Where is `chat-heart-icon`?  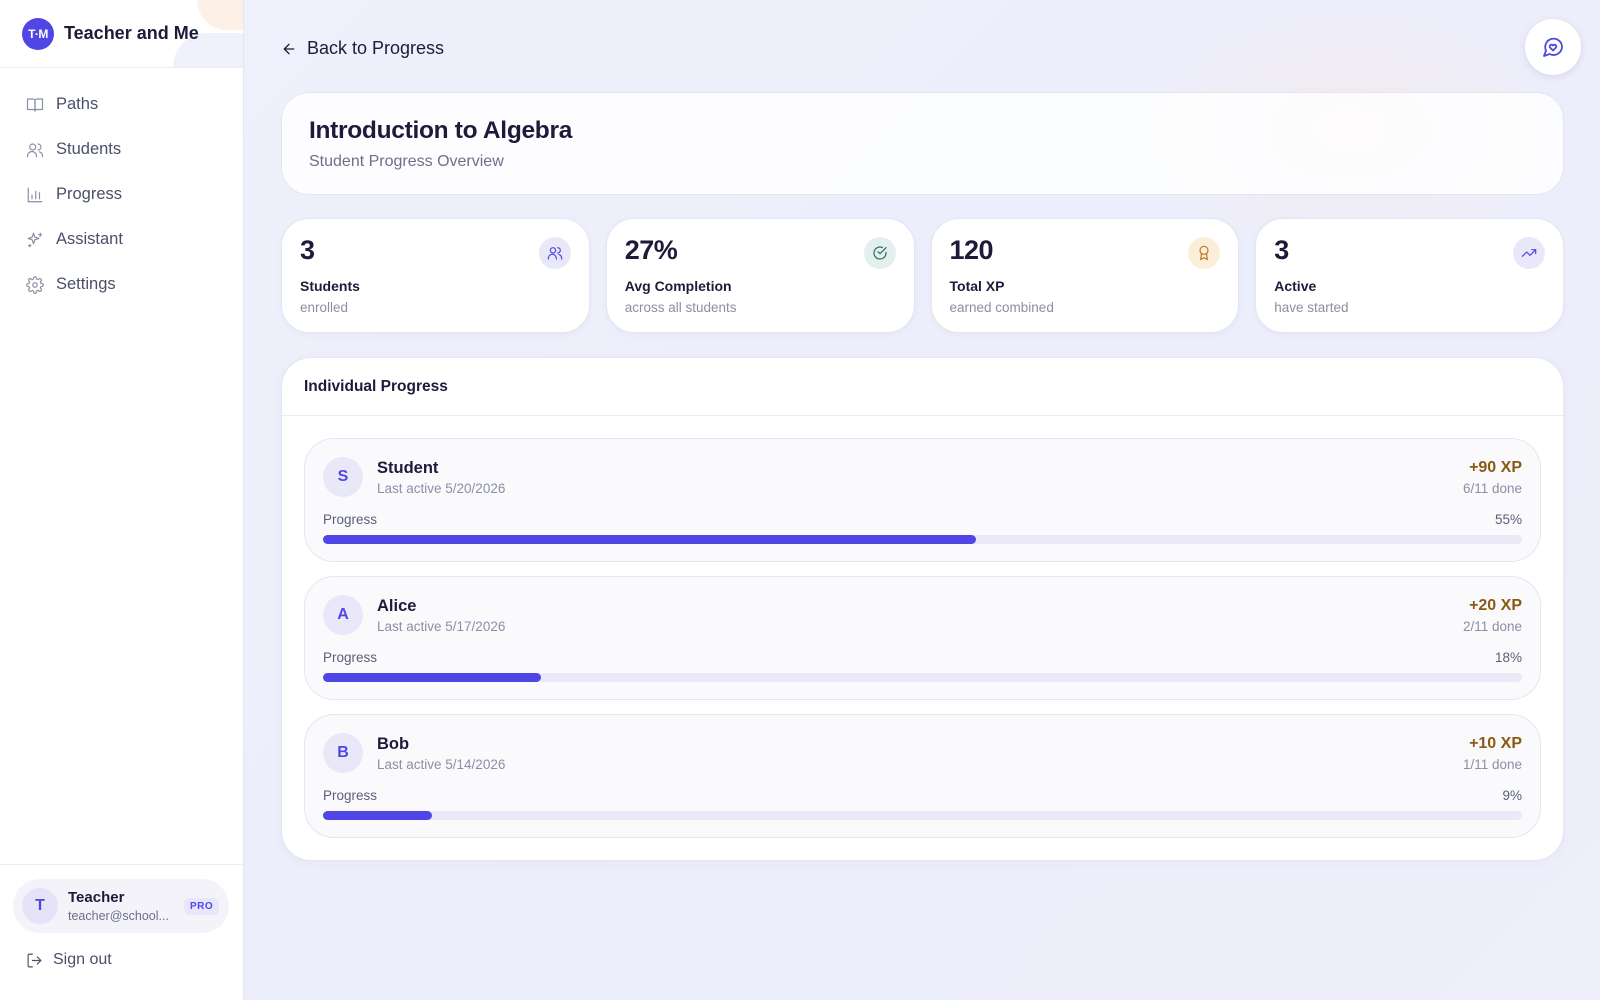 chat-heart-icon is located at coordinates (1553, 47).